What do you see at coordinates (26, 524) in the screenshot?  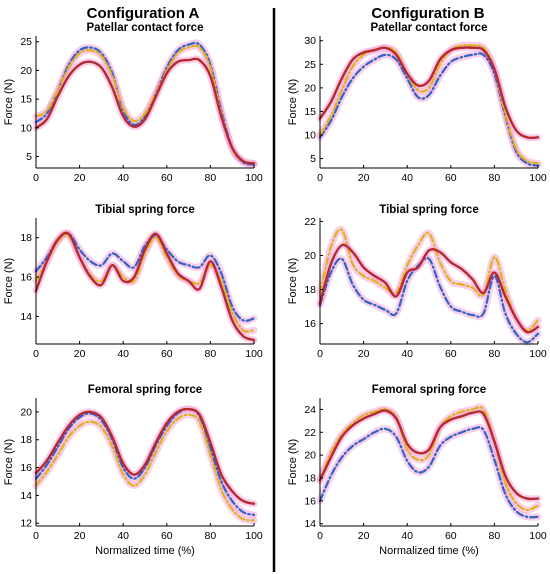 I see `y-tick-label: 12` at bounding box center [26, 524].